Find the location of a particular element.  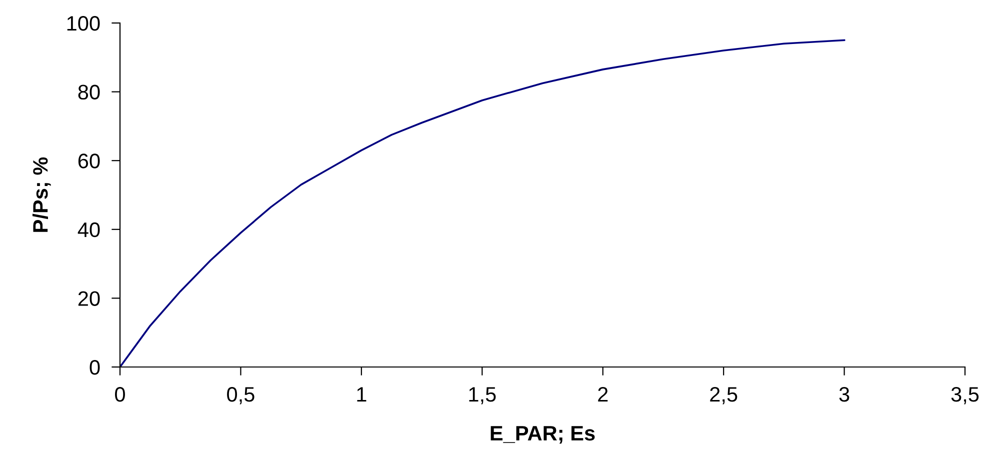

y-tick-label: 0 is located at coordinates (95, 367).